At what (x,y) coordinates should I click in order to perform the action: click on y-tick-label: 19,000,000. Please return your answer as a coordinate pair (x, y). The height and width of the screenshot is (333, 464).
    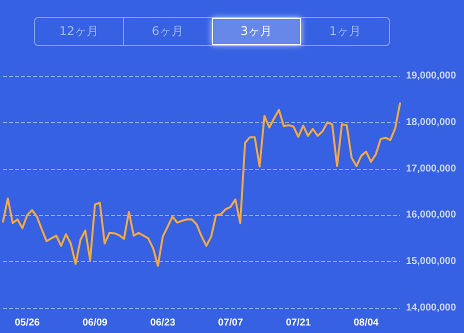
    Looking at the image, I should click on (431, 76).